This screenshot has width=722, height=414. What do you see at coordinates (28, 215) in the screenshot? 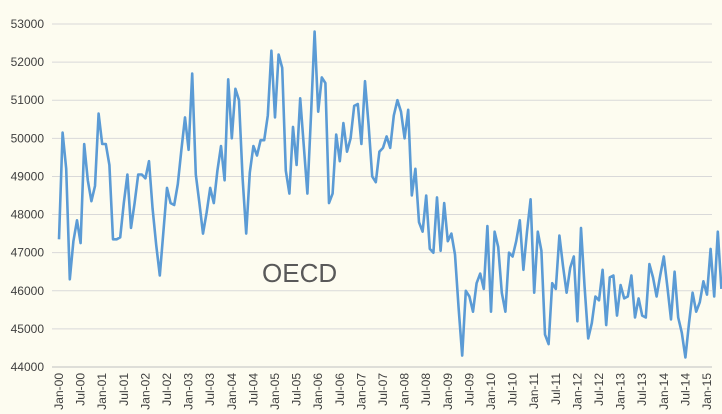
I see `y-tick-label: 48000` at bounding box center [28, 215].